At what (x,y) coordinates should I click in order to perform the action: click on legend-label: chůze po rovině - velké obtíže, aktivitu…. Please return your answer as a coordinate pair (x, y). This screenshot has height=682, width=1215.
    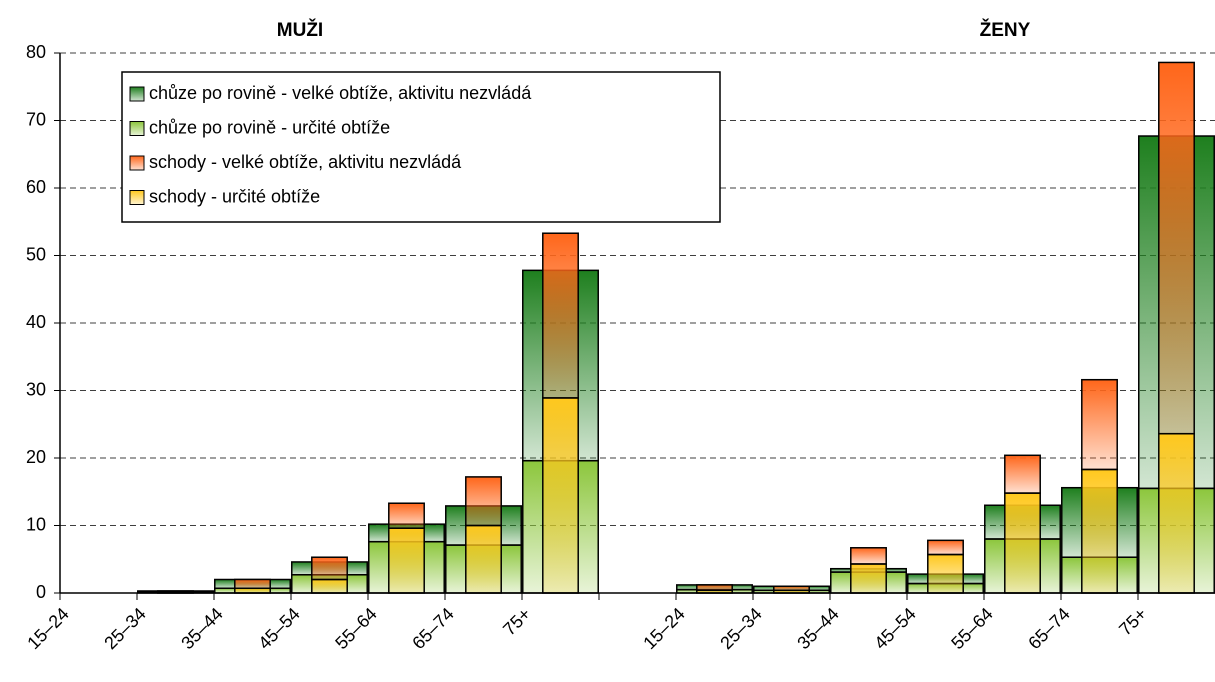
    Looking at the image, I should click on (340, 93).